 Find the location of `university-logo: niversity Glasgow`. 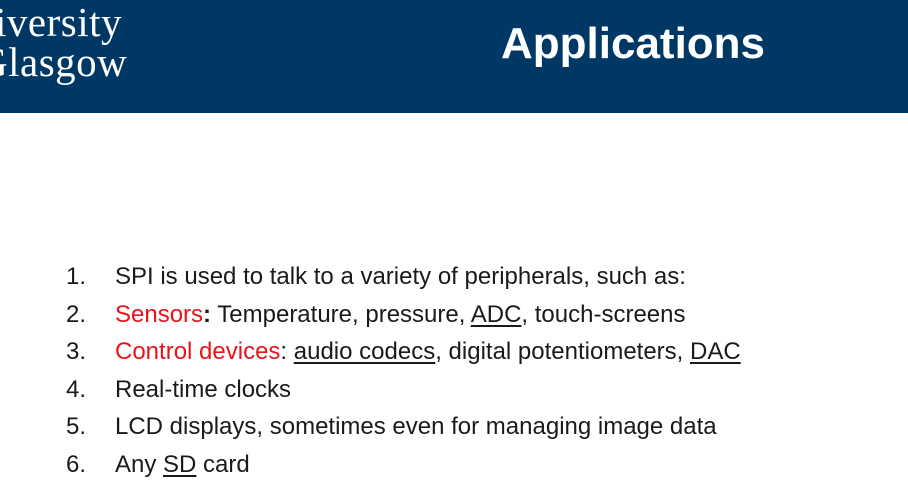

university-logo: niversity Glasgow is located at coordinates (64, 42).